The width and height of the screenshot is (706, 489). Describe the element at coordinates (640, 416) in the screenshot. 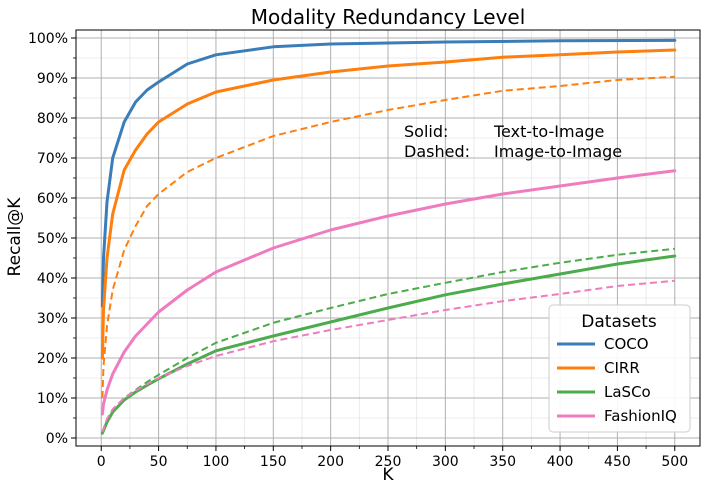

I see `legend-label-fashioniq: FashionIQ` at that location.